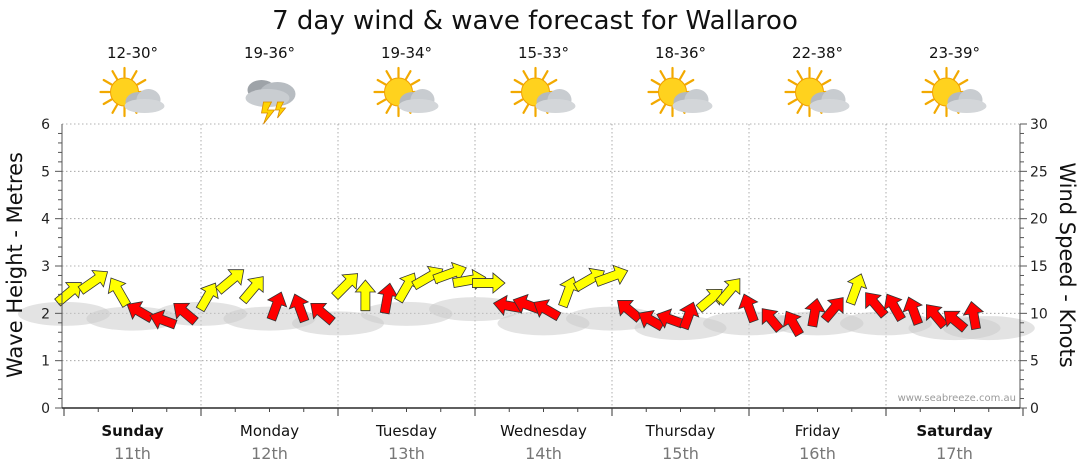 This screenshot has height=475, width=1080. Describe the element at coordinates (1034, 409) in the screenshot. I see `y-right-tick-label: 0` at that location.